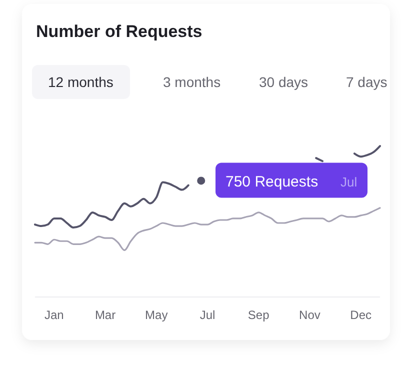 The height and width of the screenshot is (377, 415). I want to click on text: 7 days, so click(367, 82).